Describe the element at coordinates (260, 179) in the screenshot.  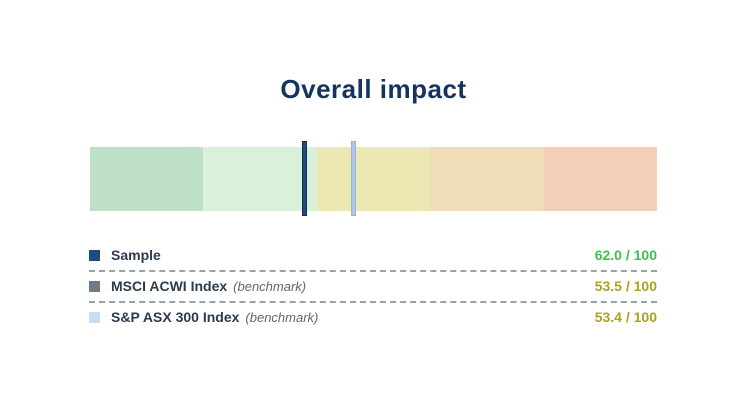
I see `gauge-band-lightgreen` at that location.